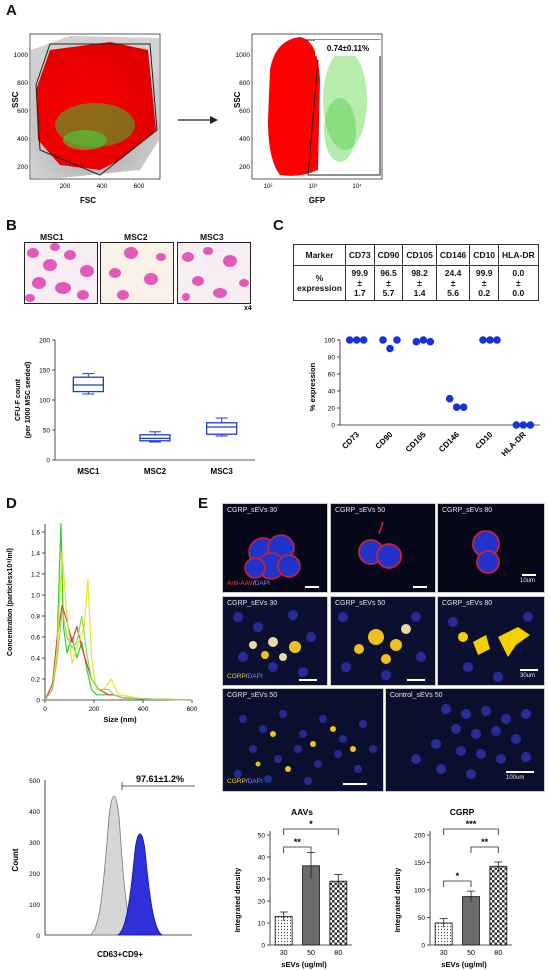  I want to click on aav-xlabel: sEVs (ug/ml), so click(304, 964).